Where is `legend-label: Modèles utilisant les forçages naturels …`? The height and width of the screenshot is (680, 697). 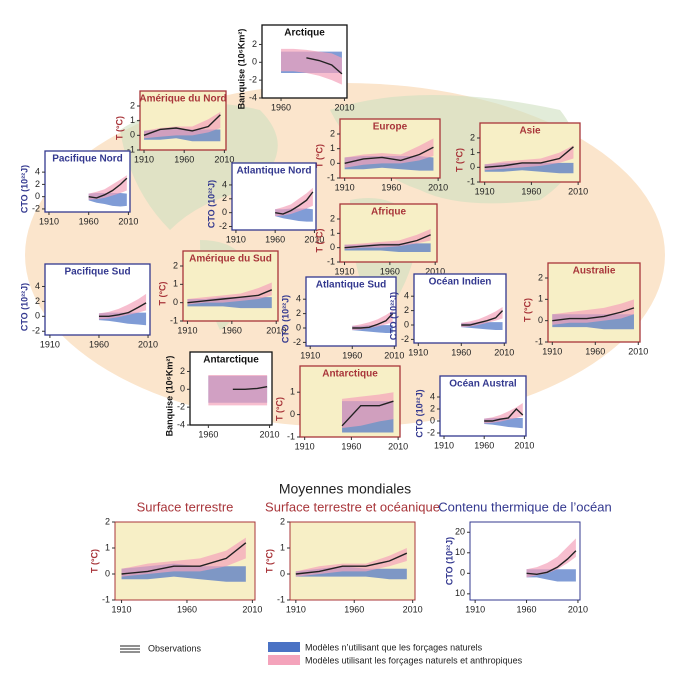
legend-label: Modèles utilisant les forçages naturels … is located at coordinates (414, 660).